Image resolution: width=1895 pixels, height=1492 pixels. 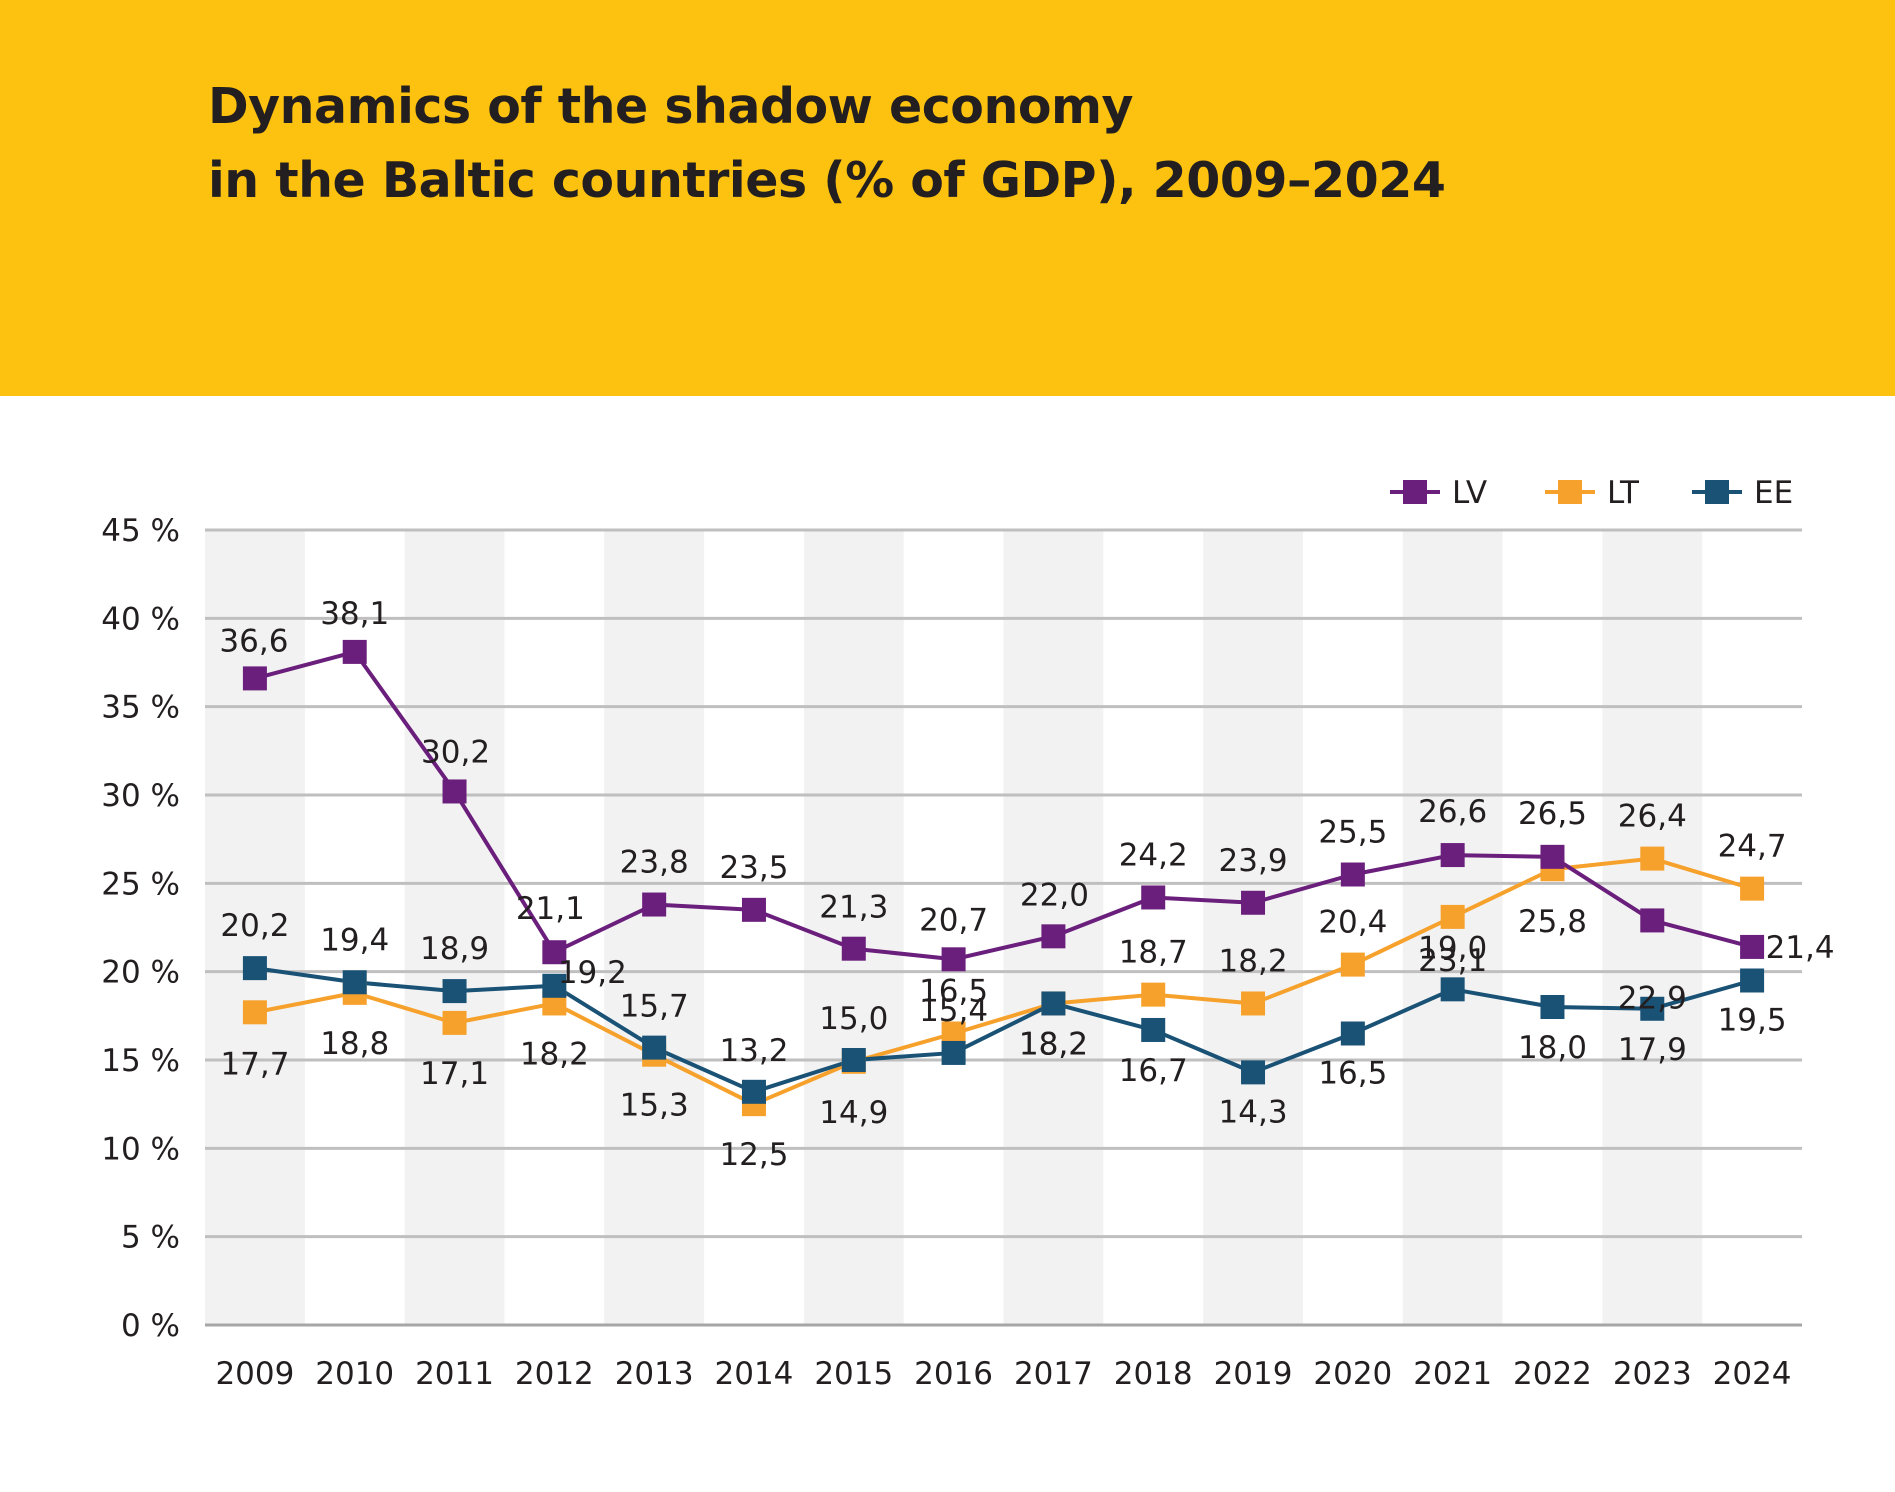 What do you see at coordinates (1552, 1374) in the screenshot?
I see `x-tick-label: 2022` at bounding box center [1552, 1374].